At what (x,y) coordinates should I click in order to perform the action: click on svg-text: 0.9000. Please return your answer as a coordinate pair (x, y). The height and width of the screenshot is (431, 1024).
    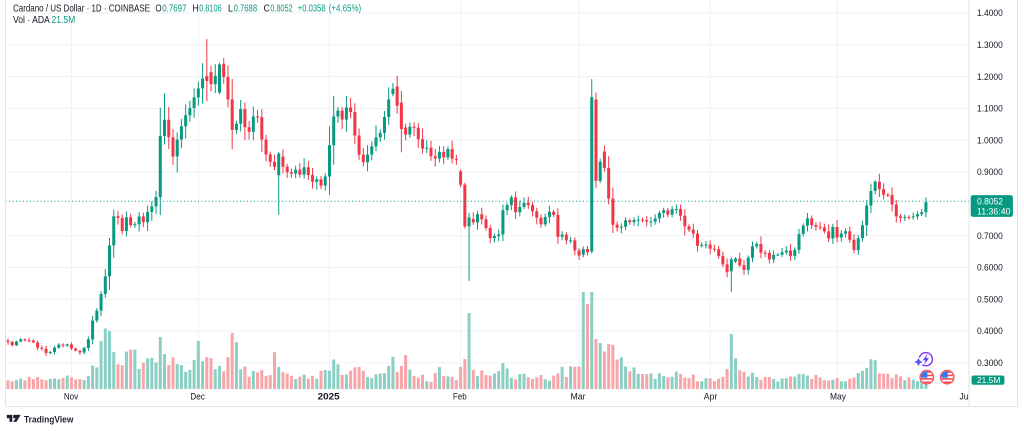
    Looking at the image, I should click on (990, 172).